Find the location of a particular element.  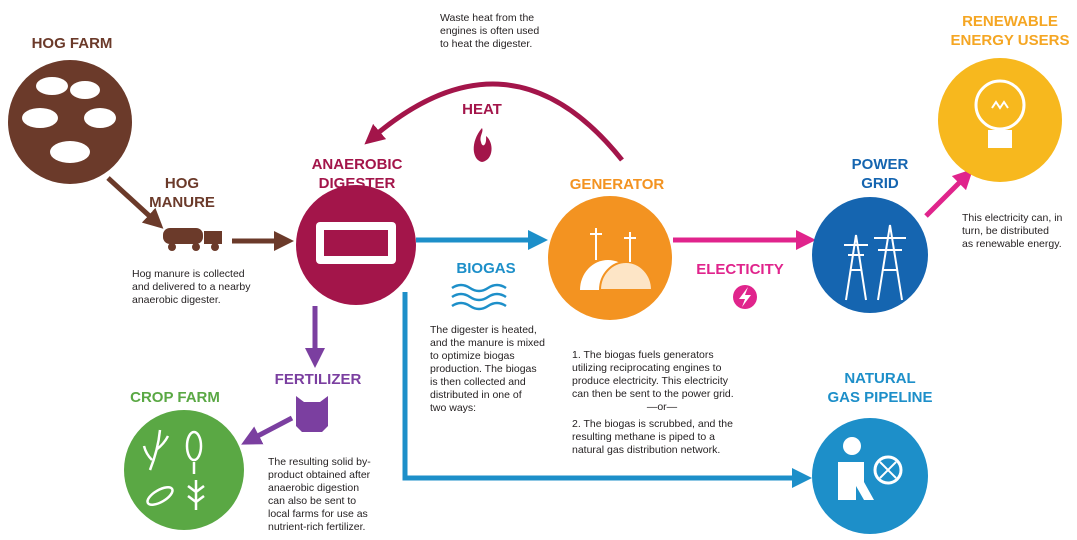

node-description: The digester is heated, is located at coordinates (483, 330).